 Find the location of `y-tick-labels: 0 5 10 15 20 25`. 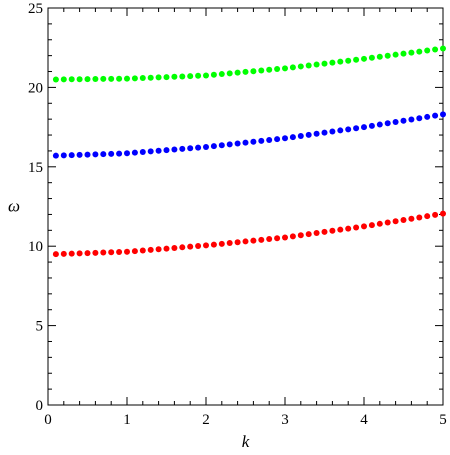

y-tick-labels: 0 5 10 15 20 25 is located at coordinates (35, 207).